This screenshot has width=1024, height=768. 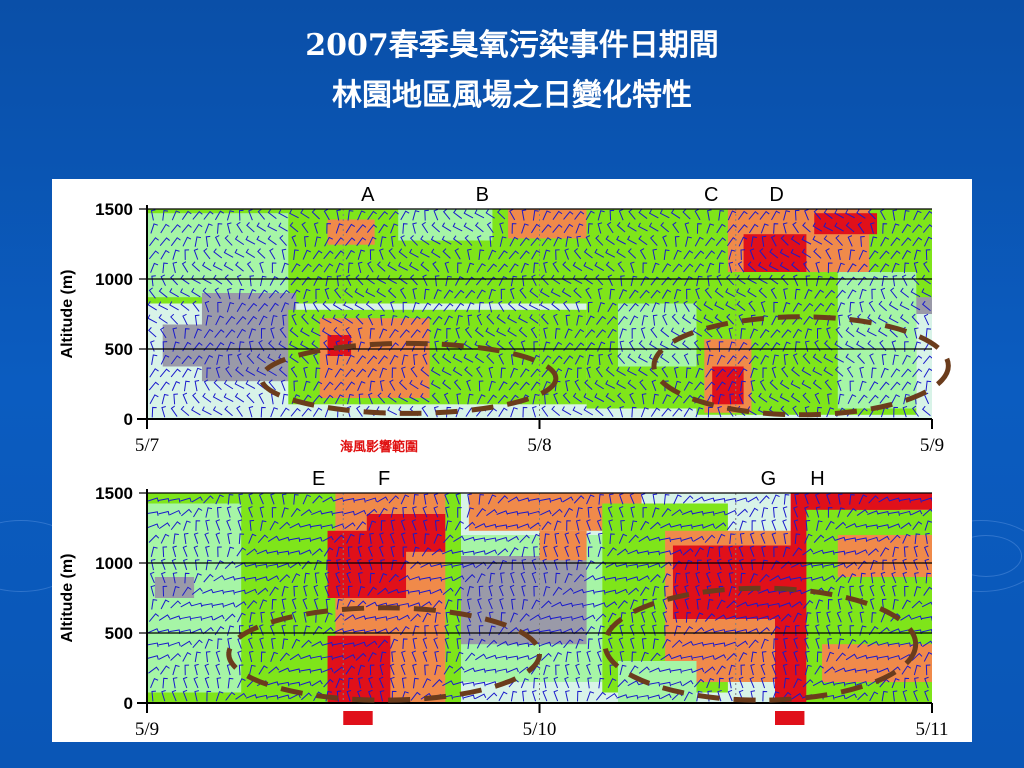 What do you see at coordinates (119, 349) in the screenshot?
I see `y-tick-label: 500` at bounding box center [119, 349].